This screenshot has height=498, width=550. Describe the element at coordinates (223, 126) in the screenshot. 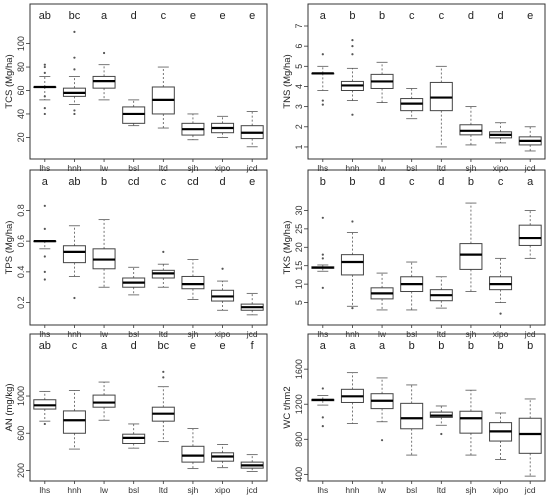

I see `box-xipo` at that location.